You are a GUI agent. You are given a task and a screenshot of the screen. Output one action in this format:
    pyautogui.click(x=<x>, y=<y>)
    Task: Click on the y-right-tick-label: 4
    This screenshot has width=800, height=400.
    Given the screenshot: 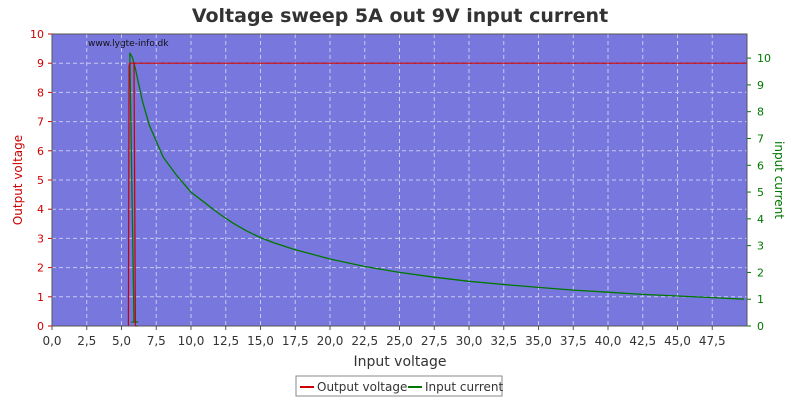 What is the action you would take?
    pyautogui.click(x=760, y=219)
    